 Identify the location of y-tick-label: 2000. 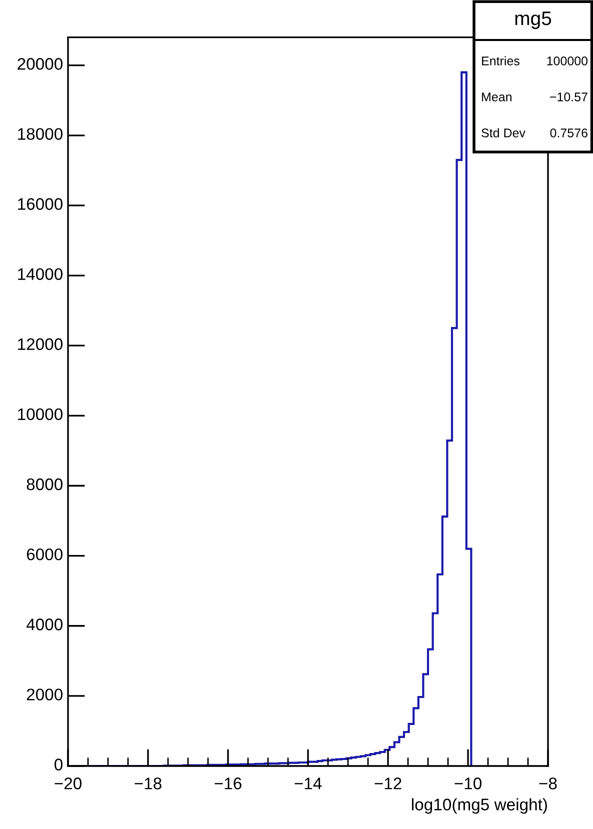
(44, 694).